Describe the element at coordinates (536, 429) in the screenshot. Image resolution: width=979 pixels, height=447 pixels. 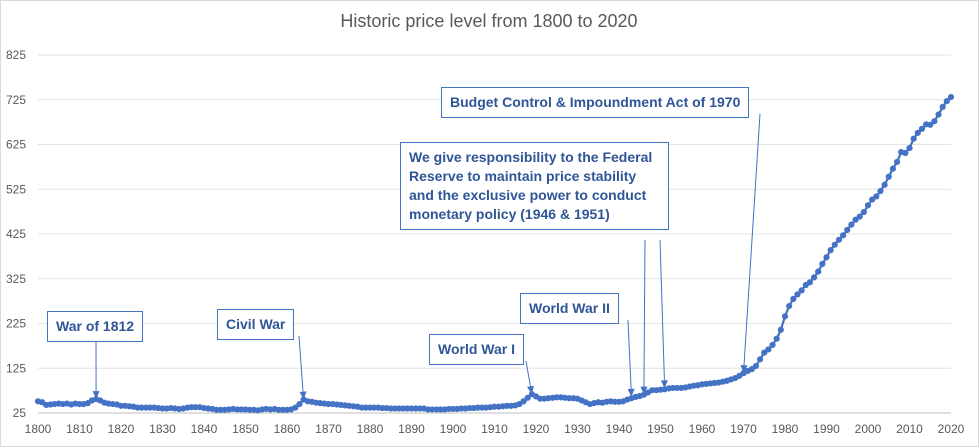
I see `x-tick-label: 1920` at that location.